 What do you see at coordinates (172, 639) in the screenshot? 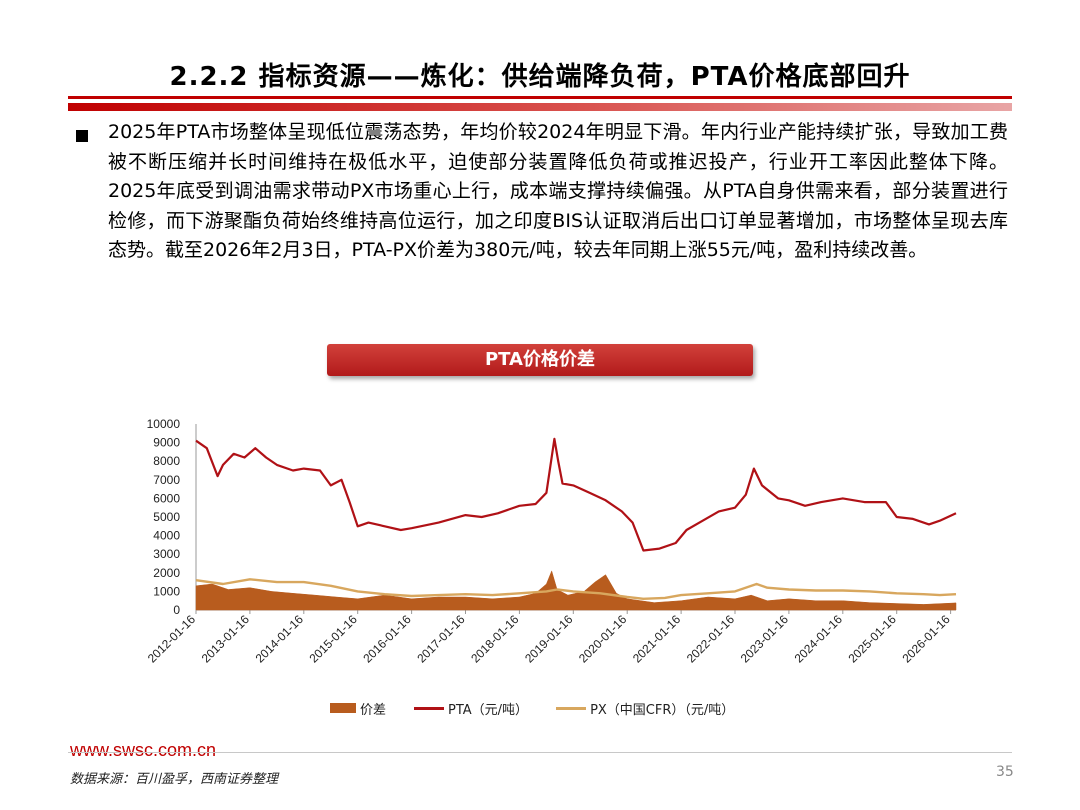
I see `x-tick-label: 2012-01-16` at bounding box center [172, 639].